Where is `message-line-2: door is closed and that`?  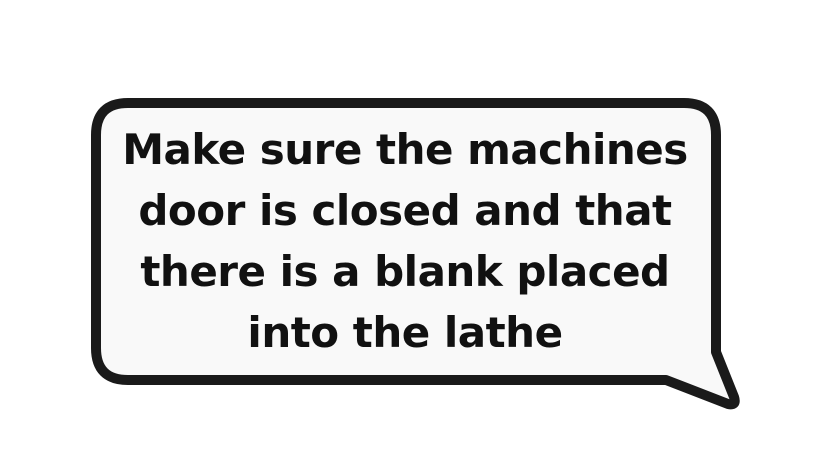 message-line-2: door is closed and that is located at coordinates (405, 210).